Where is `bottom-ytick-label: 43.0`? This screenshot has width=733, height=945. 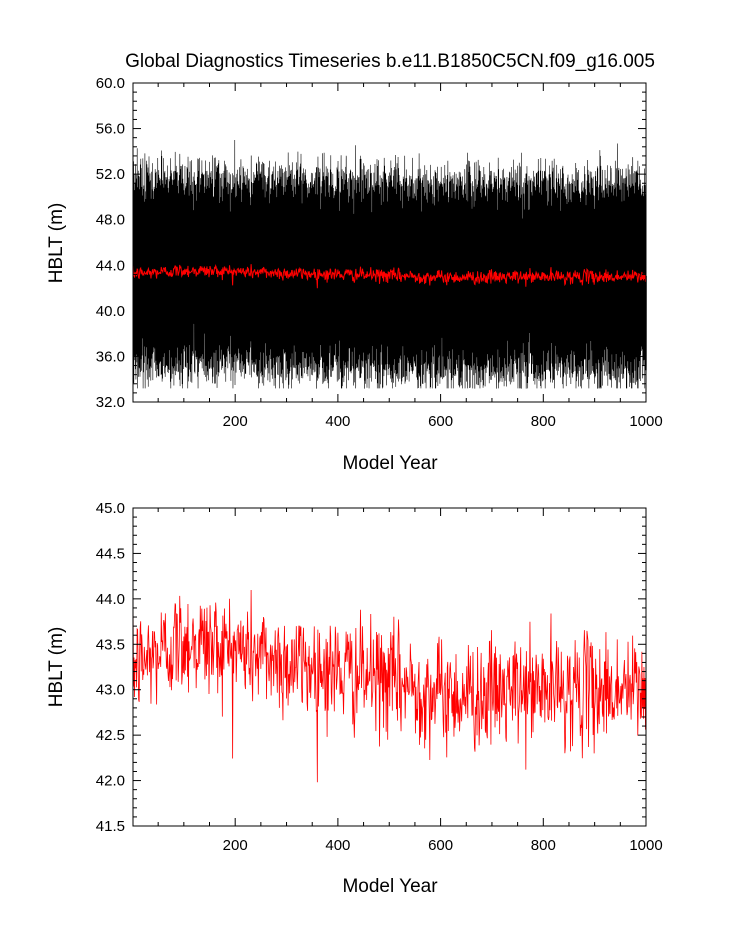
bottom-ytick-label: 43.0 is located at coordinates (110, 690).